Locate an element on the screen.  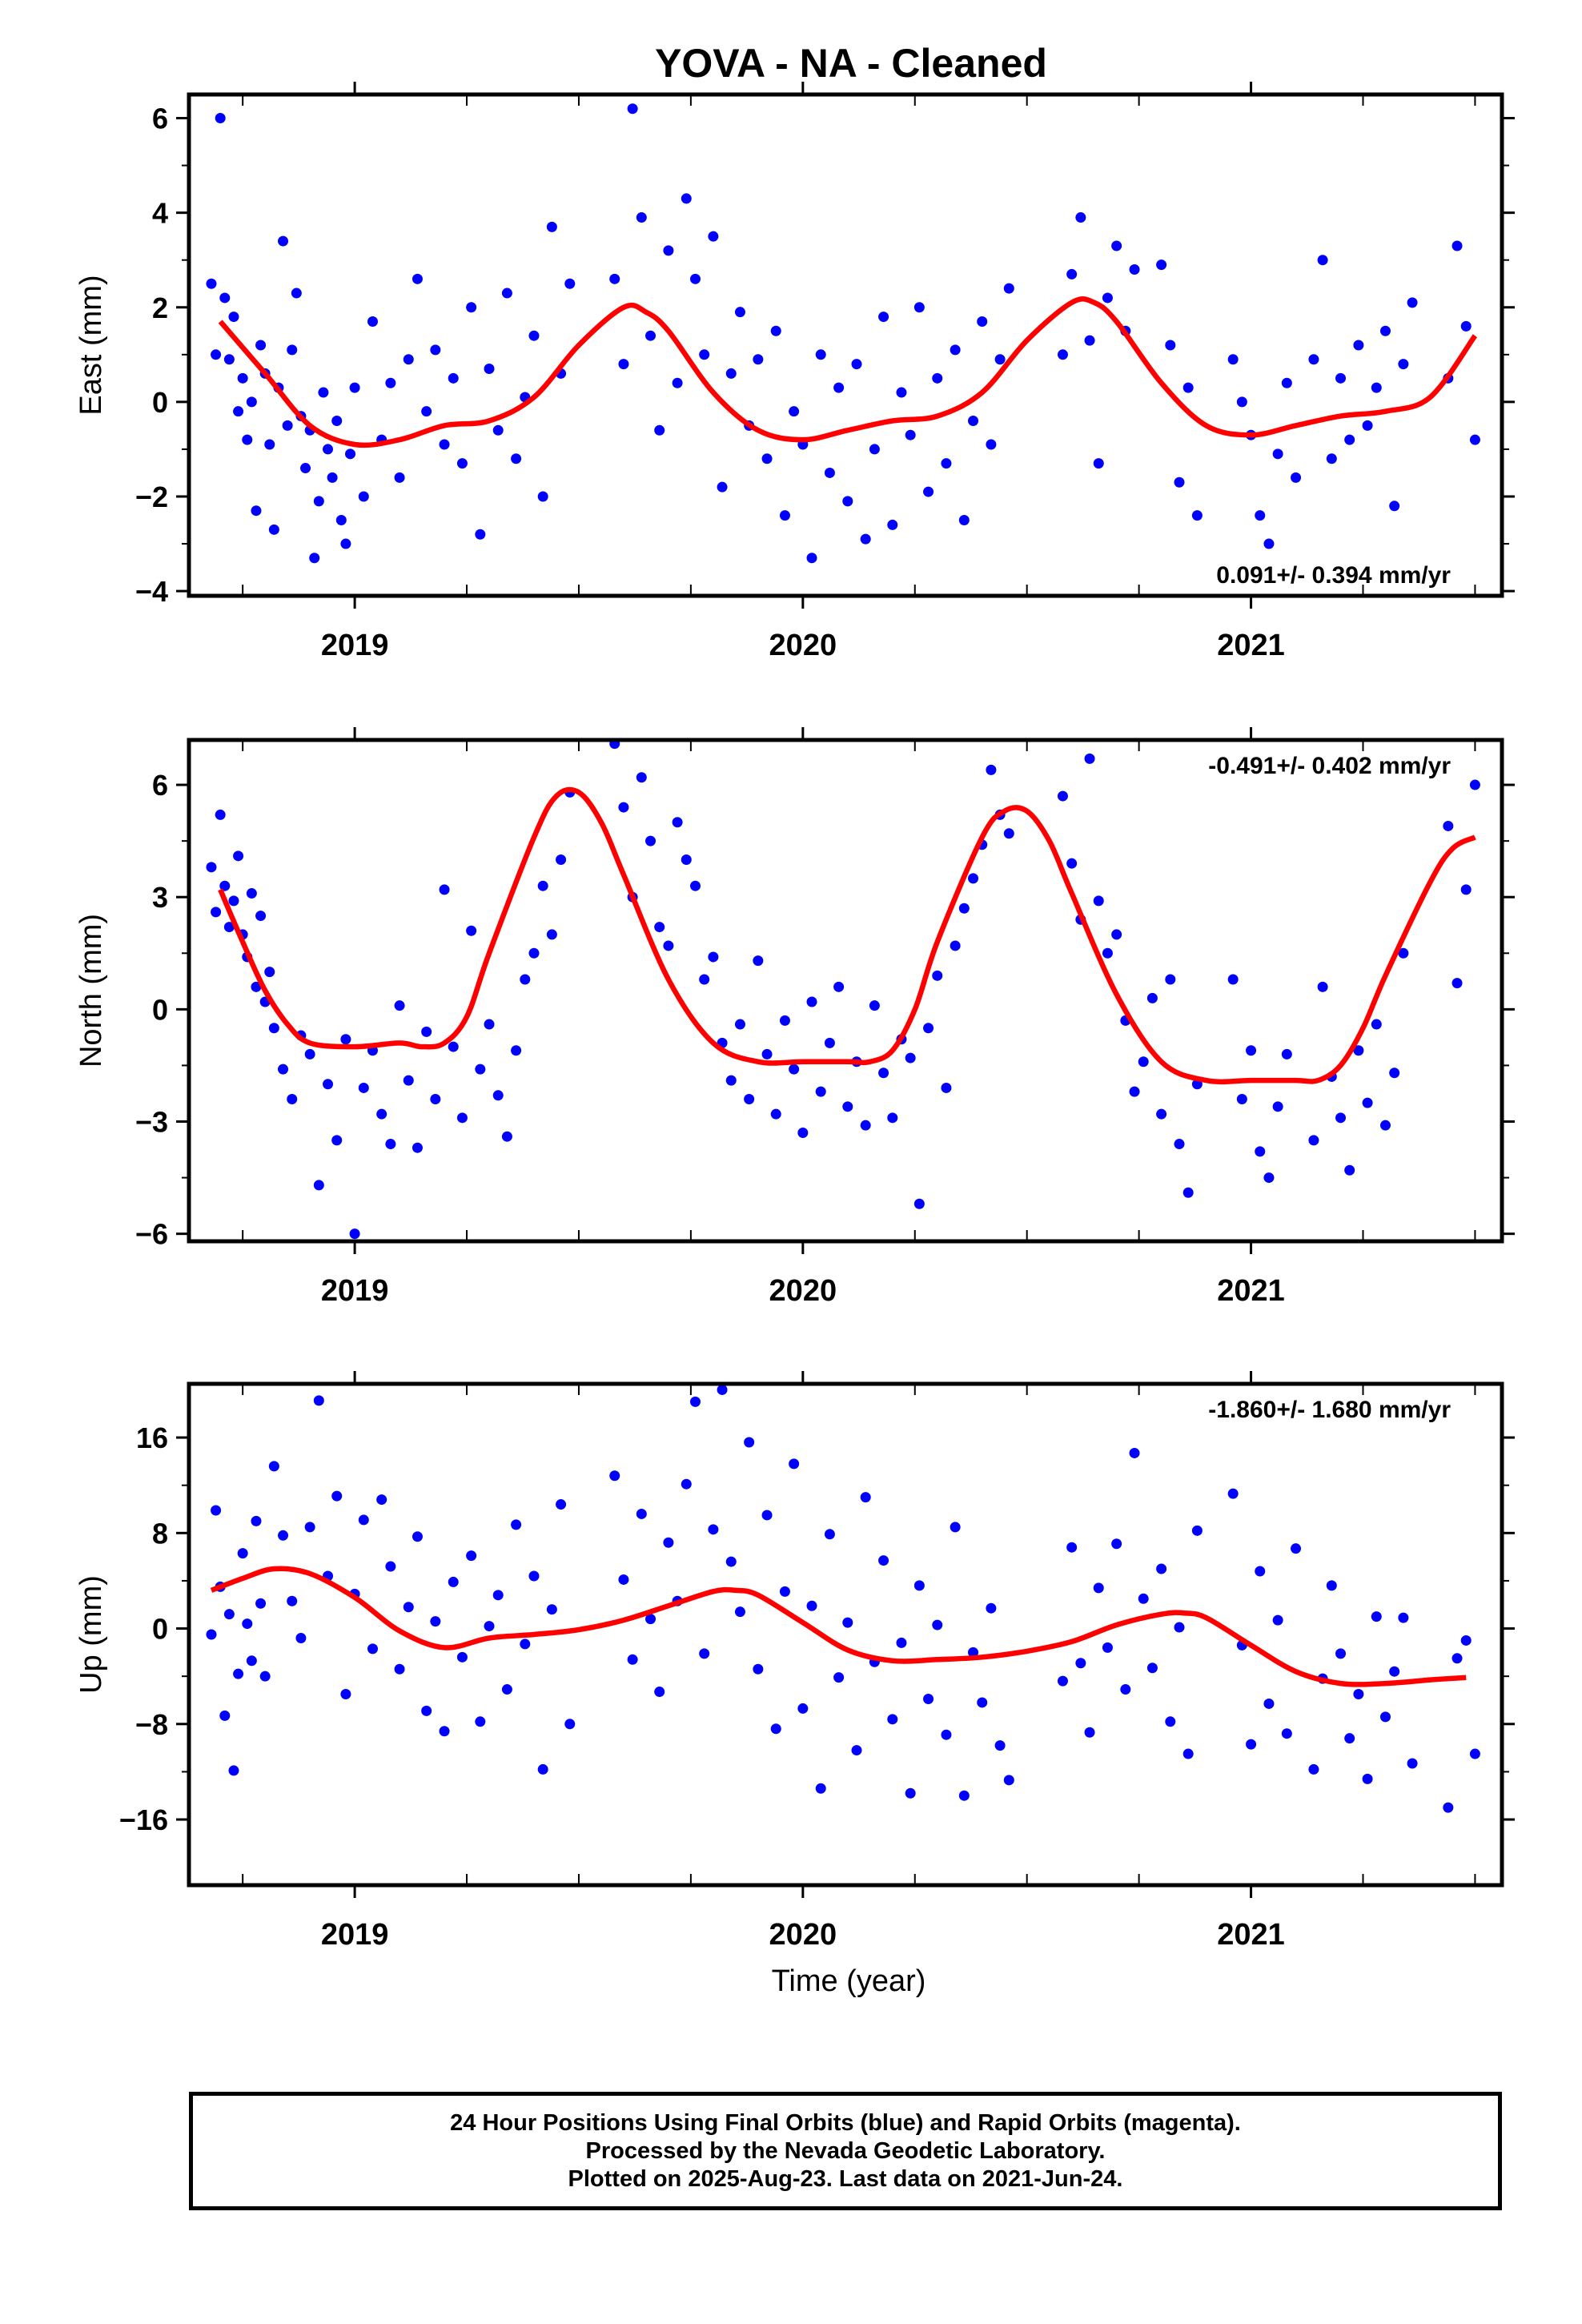
y-tick-label: −2 is located at coordinates (151, 497).